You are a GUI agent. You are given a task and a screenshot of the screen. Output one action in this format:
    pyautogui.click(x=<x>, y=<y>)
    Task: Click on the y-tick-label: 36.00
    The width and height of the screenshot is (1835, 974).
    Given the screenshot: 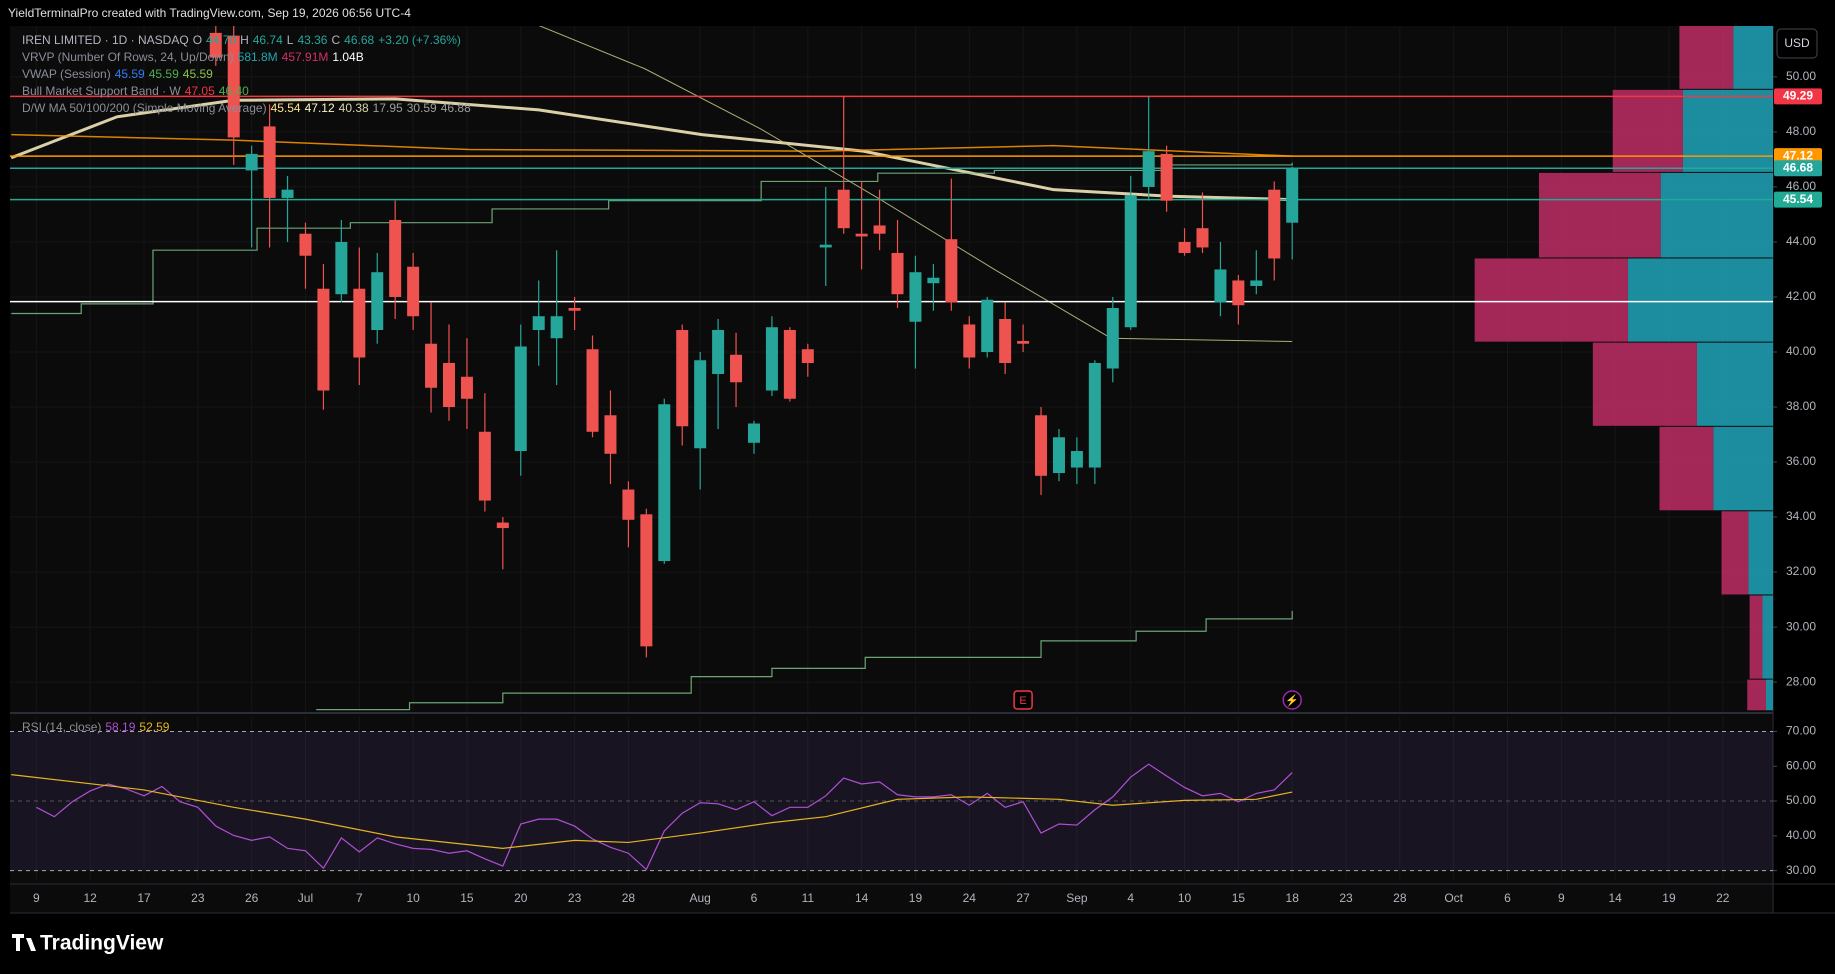 What is the action you would take?
    pyautogui.click(x=1801, y=461)
    